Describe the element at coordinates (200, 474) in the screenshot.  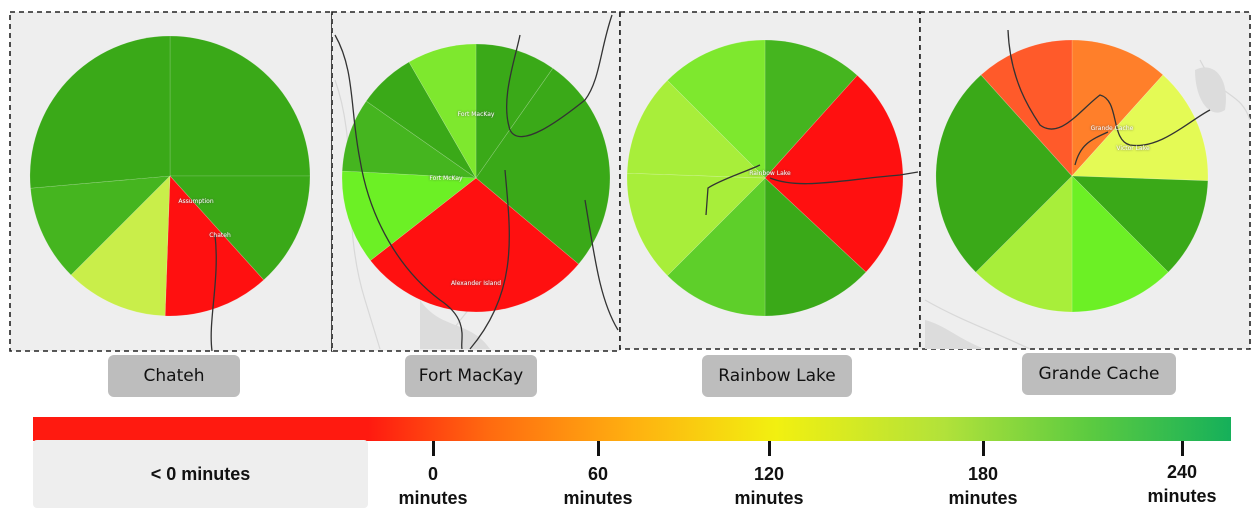
I see `legend-negative-label: < 0 minutes` at that location.